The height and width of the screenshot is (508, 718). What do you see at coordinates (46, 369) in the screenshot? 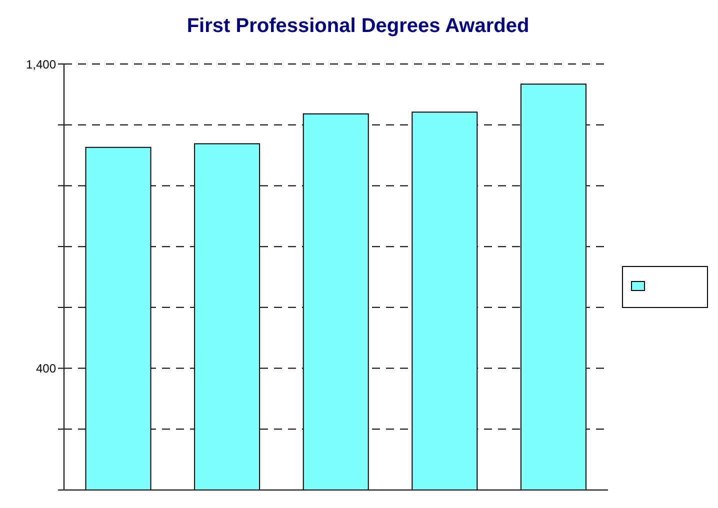
I see `y-tick-label: 400` at bounding box center [46, 369].